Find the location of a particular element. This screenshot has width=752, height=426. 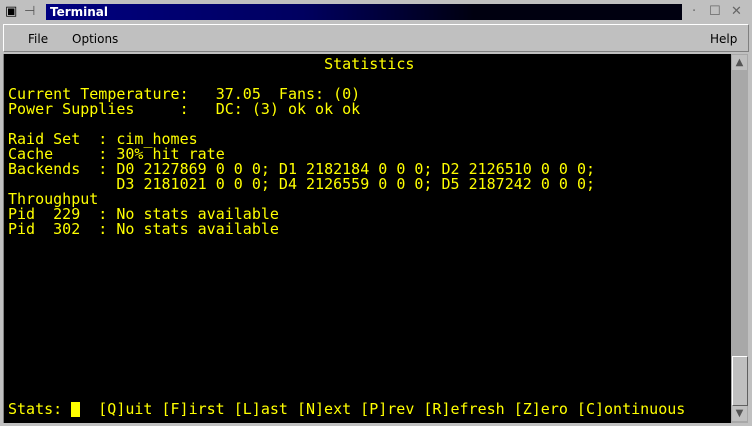

window-title: Terminal is located at coordinates (260, 12).